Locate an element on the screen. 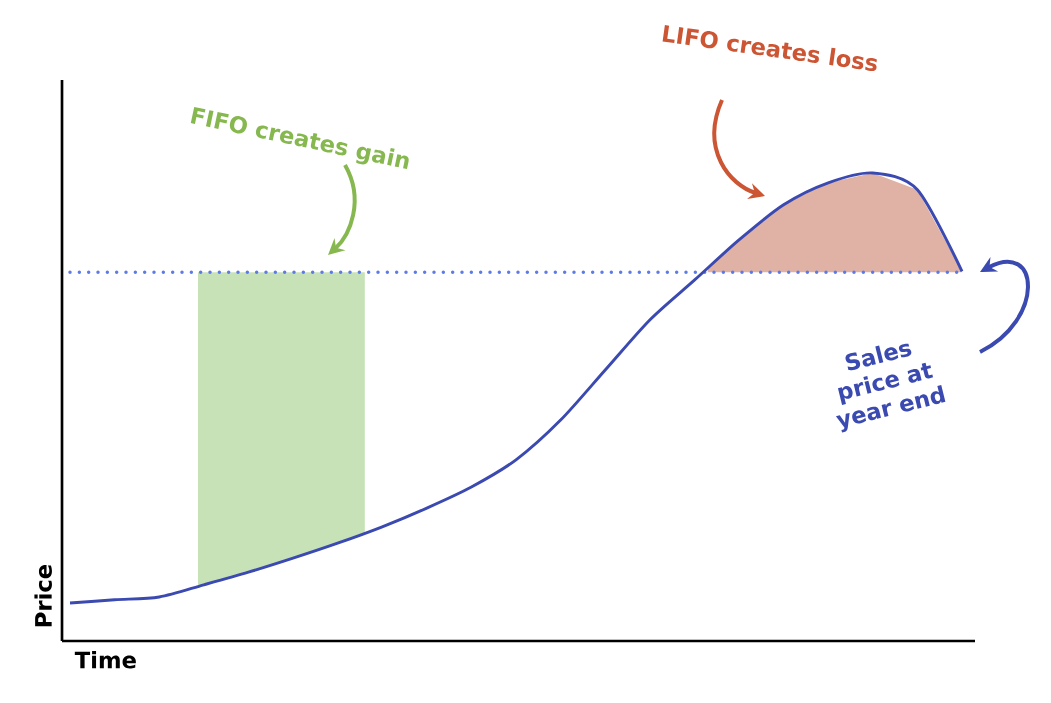 This screenshot has height=703, width=1051. text: FIFO creates gain is located at coordinates (299, 138).